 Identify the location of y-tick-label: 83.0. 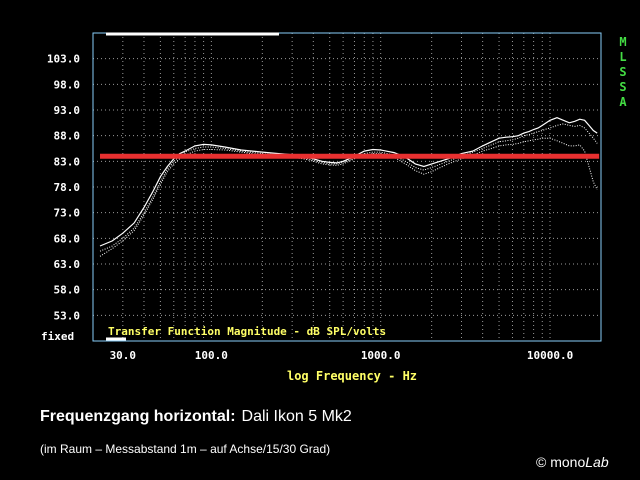
(67, 161).